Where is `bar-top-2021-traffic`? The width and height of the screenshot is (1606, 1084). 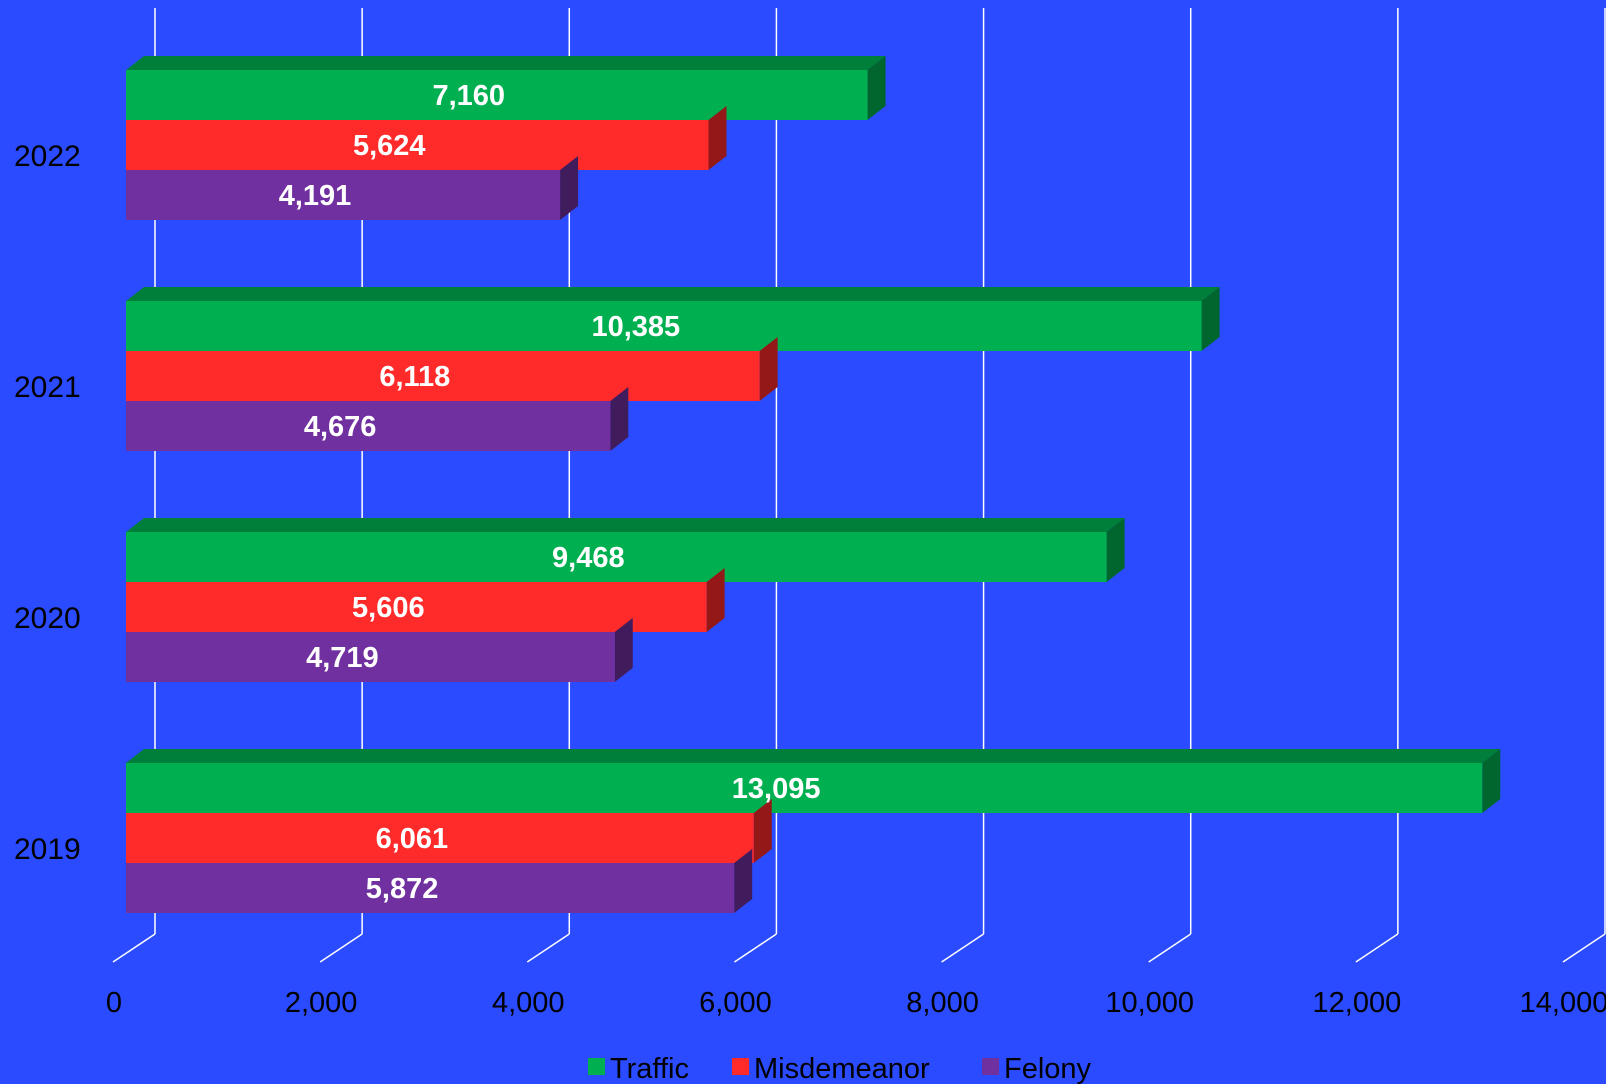
bar-top-2021-traffic is located at coordinates (673, 294).